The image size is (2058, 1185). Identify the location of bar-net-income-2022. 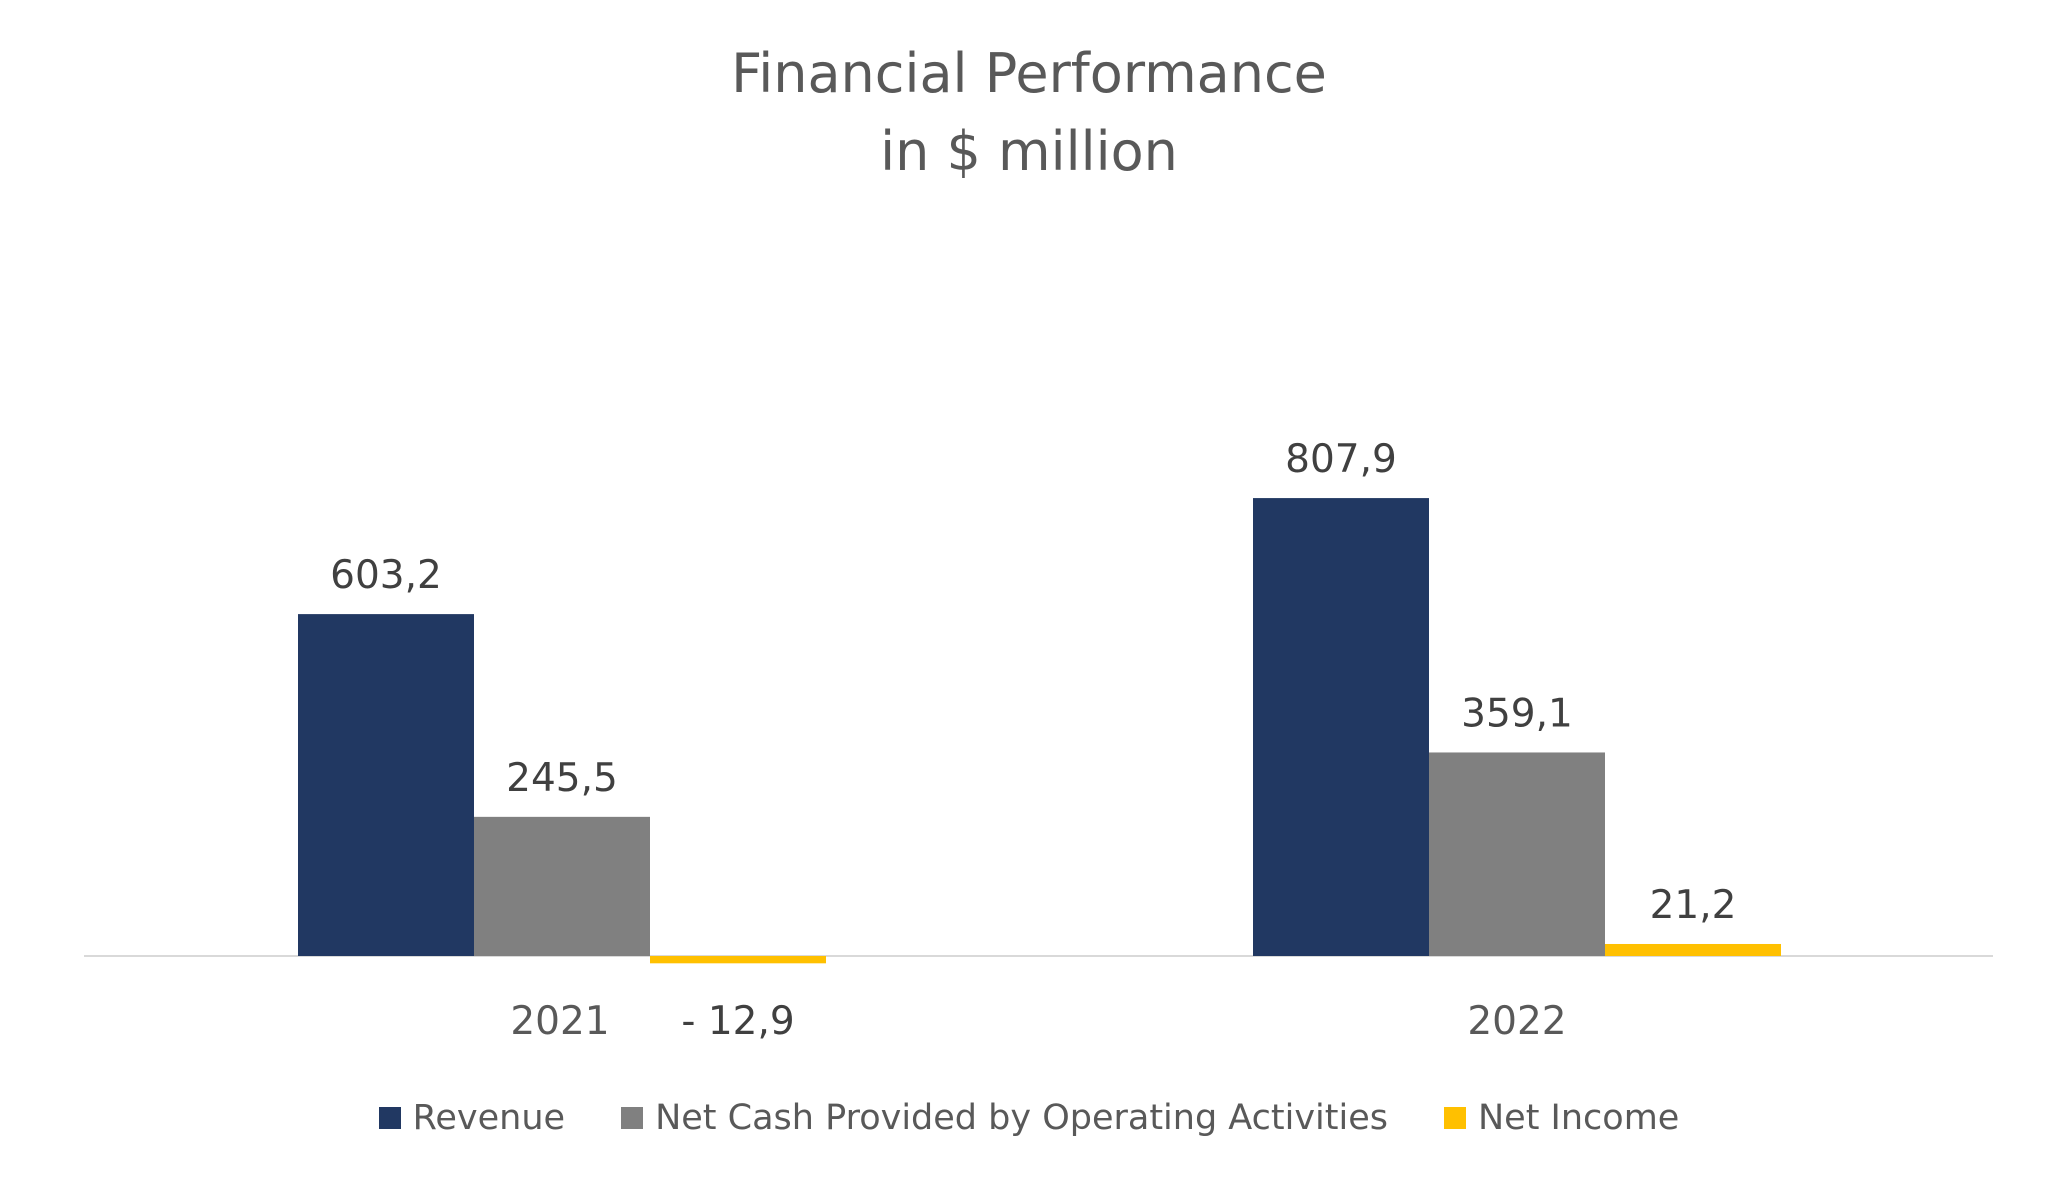
(1693, 949).